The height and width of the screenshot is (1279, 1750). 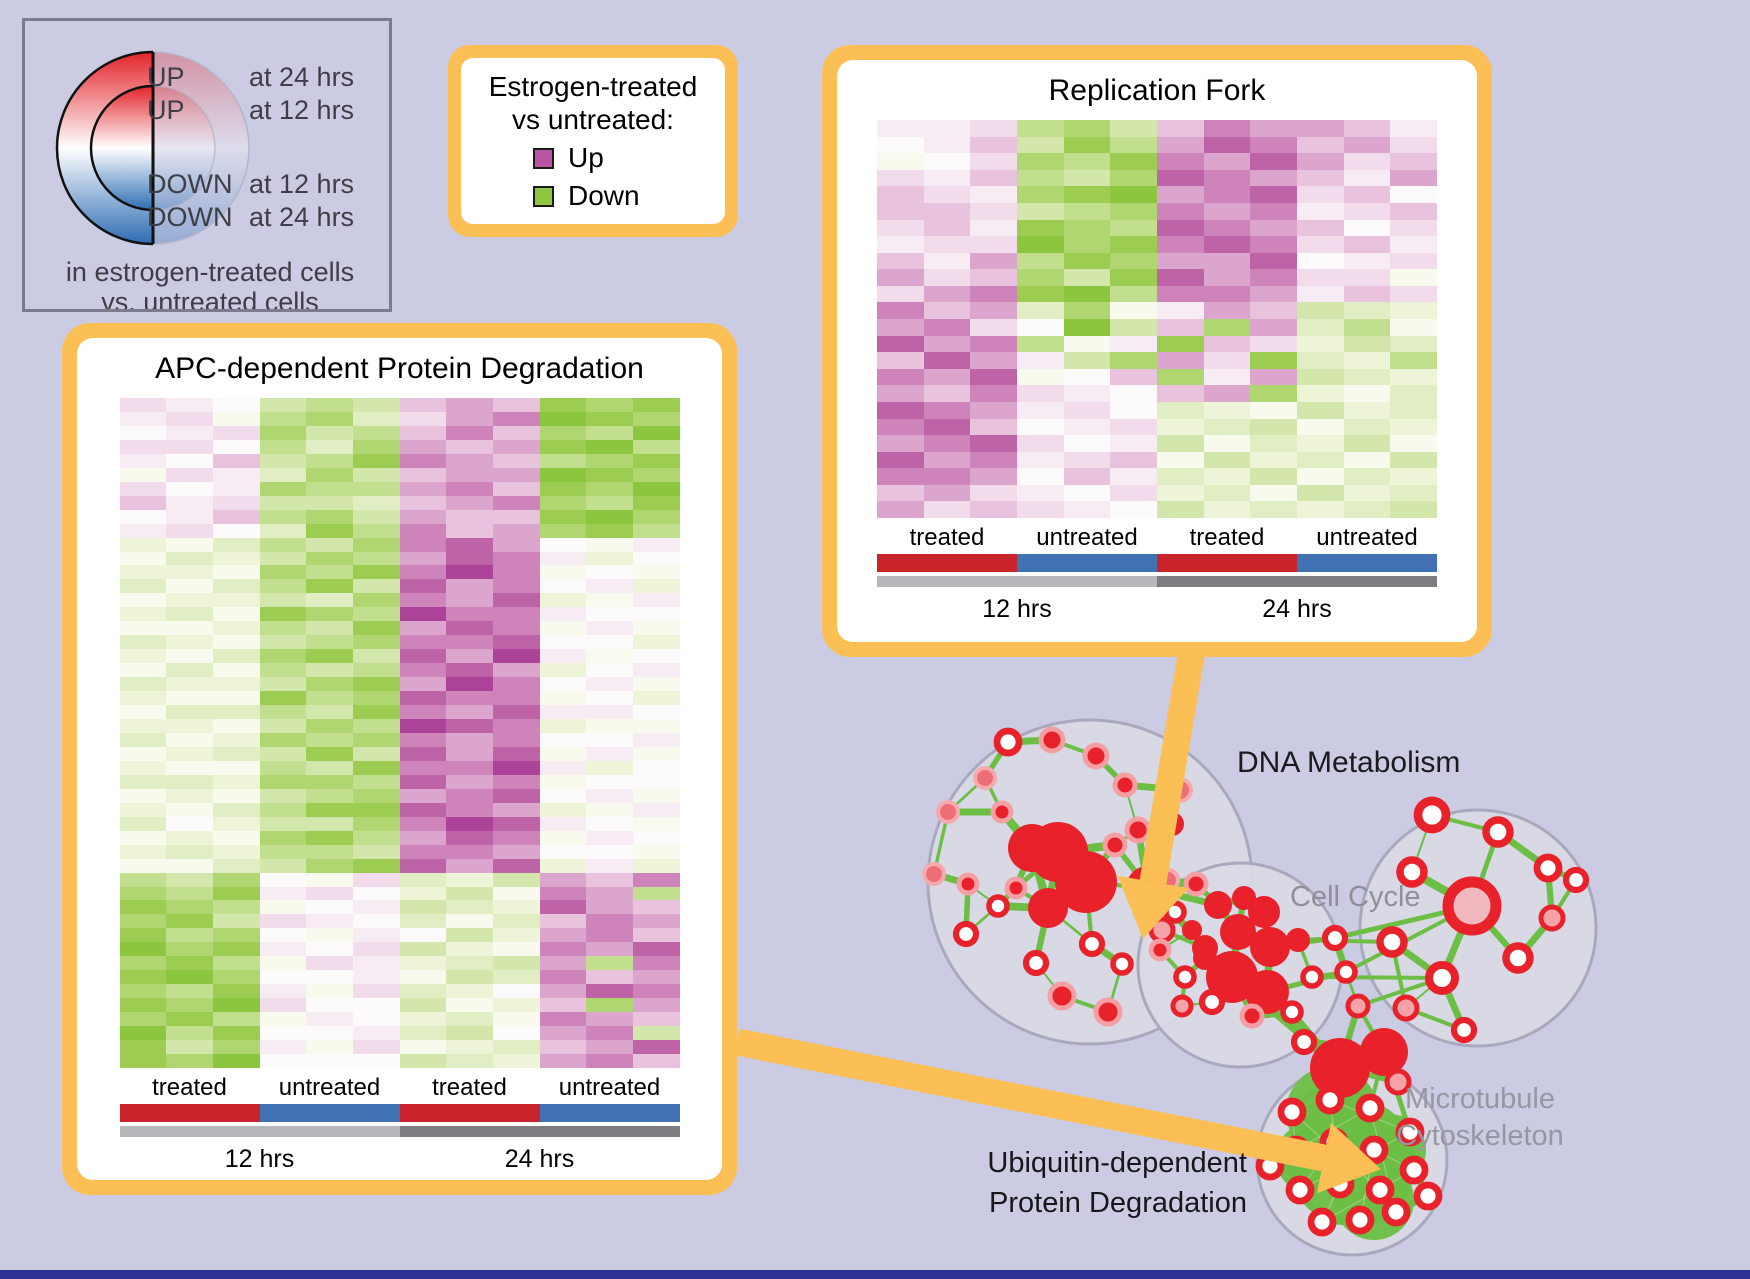 What do you see at coordinates (609, 1113) in the screenshot?
I see `condition-bar-segment` at bounding box center [609, 1113].